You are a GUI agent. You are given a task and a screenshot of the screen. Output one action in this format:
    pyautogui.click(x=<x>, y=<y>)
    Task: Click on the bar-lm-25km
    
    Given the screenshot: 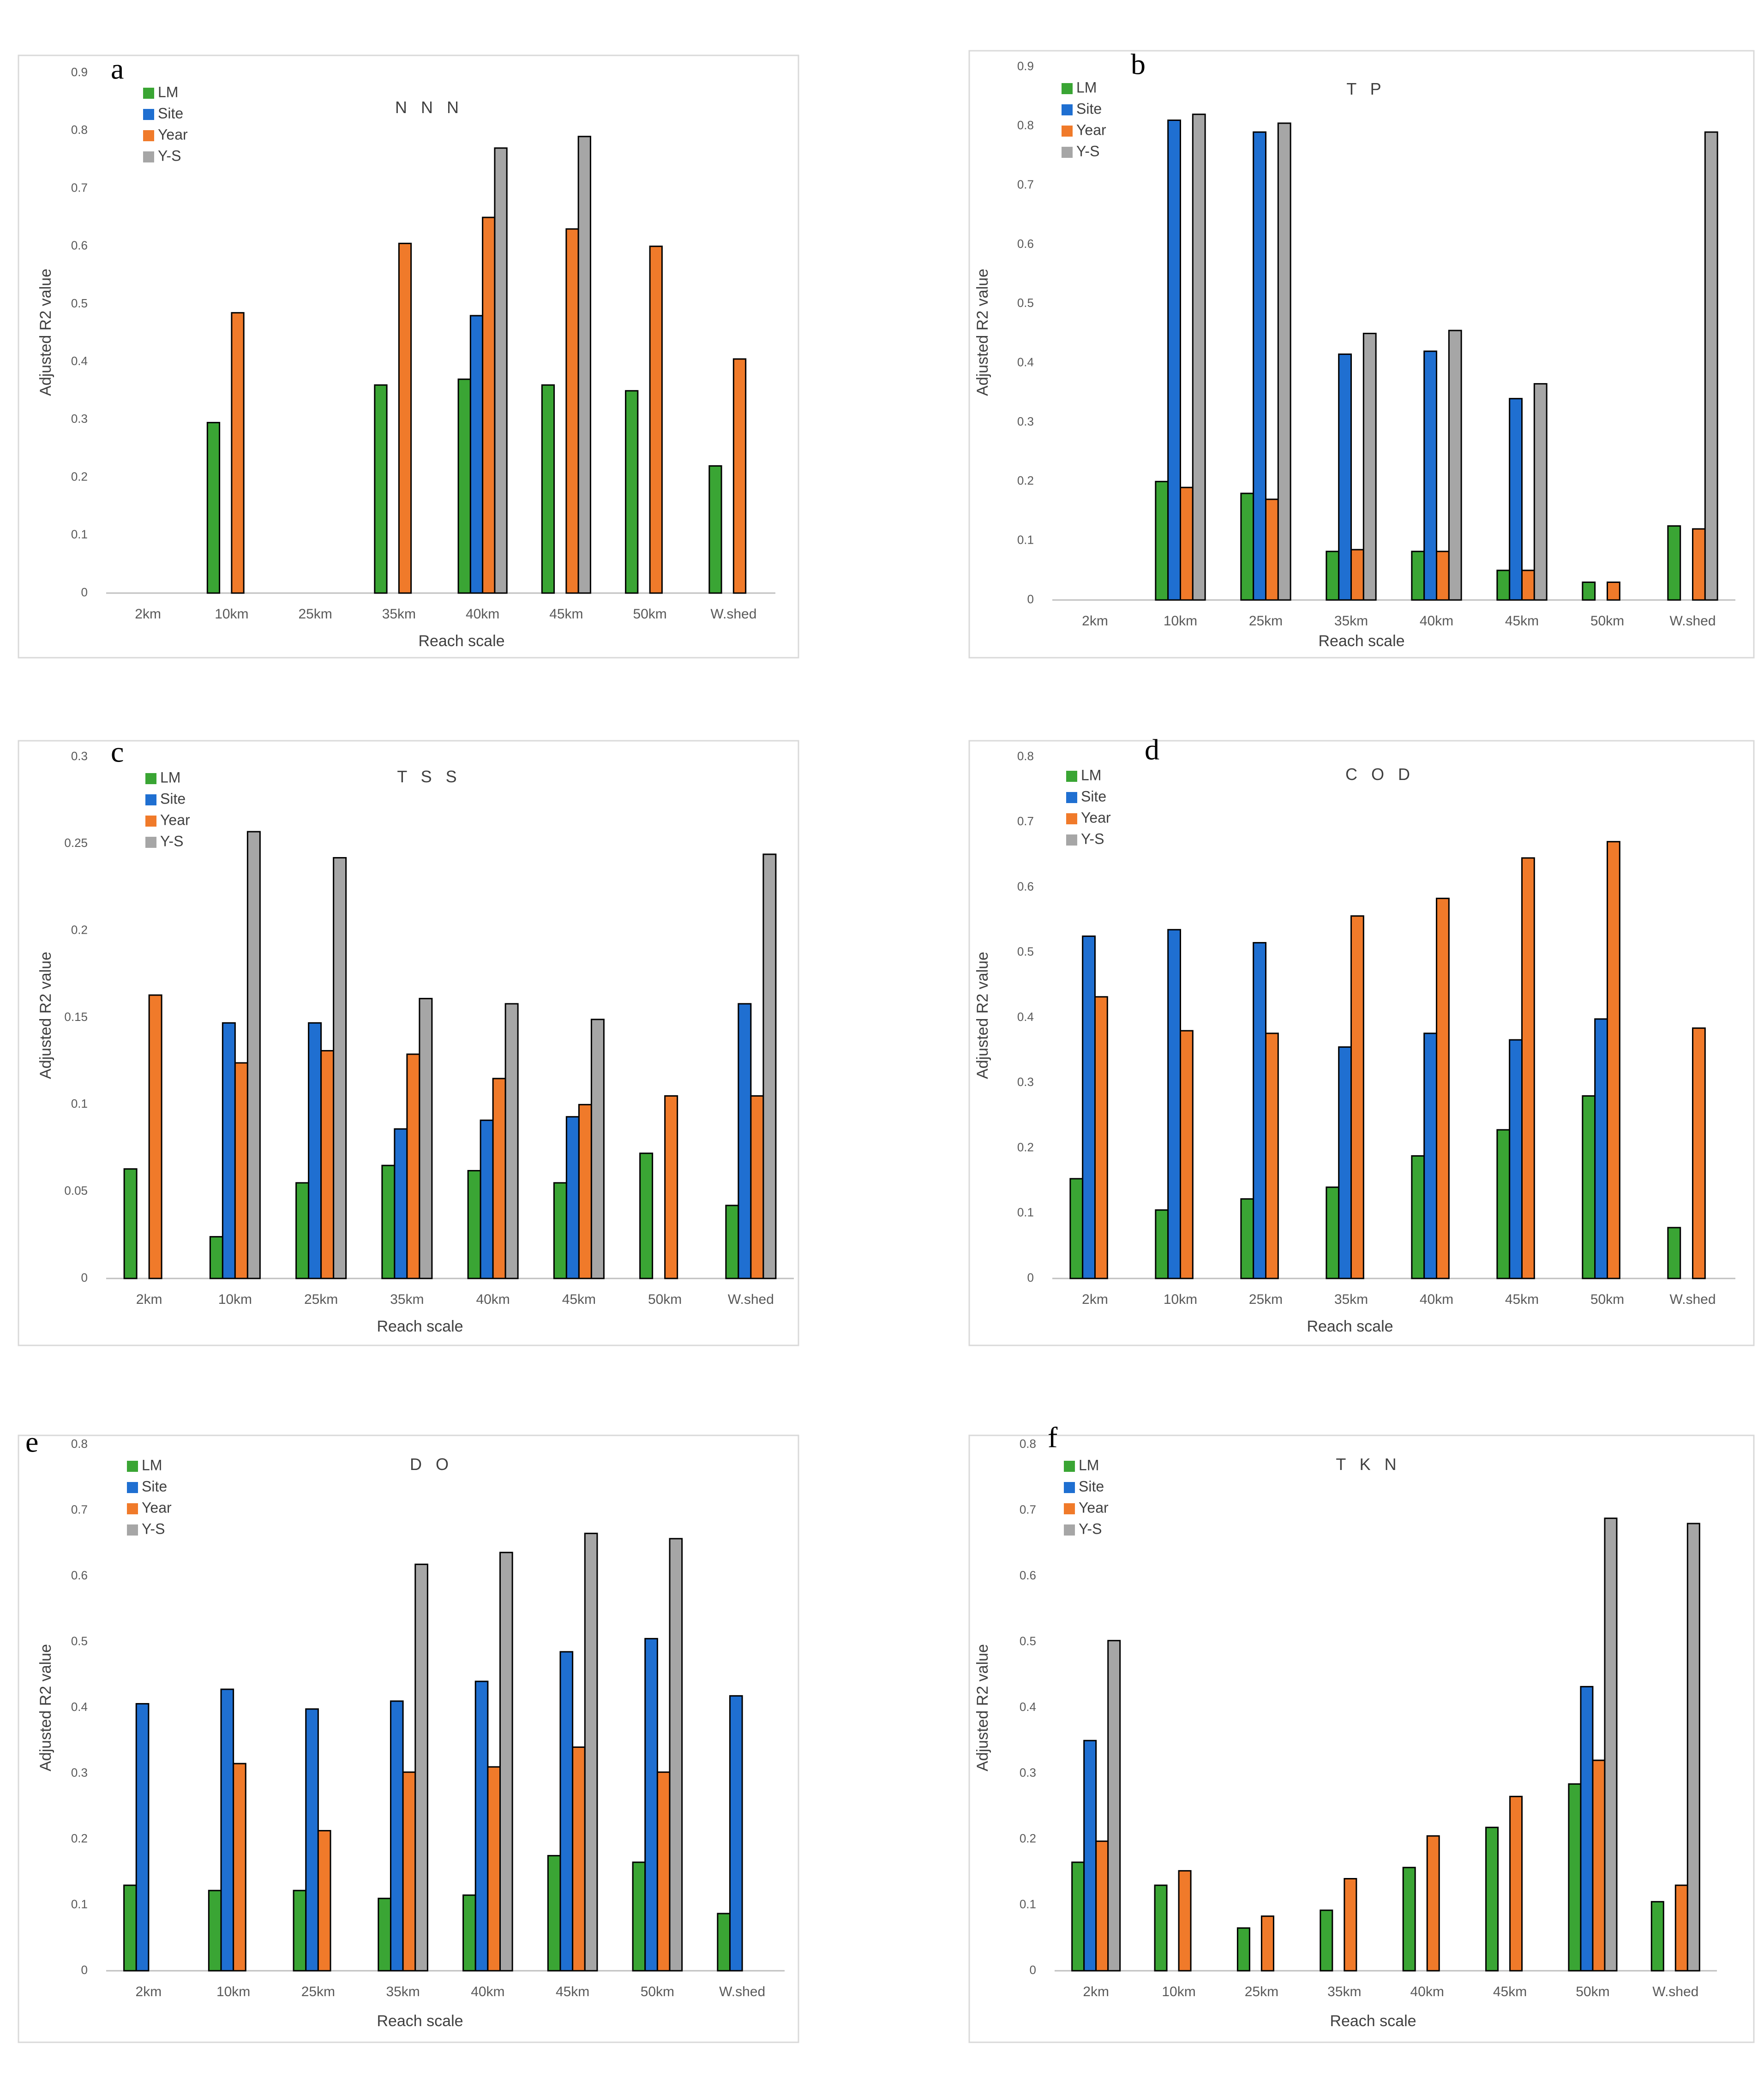 What is the action you would take?
    pyautogui.click(x=300, y=1931)
    